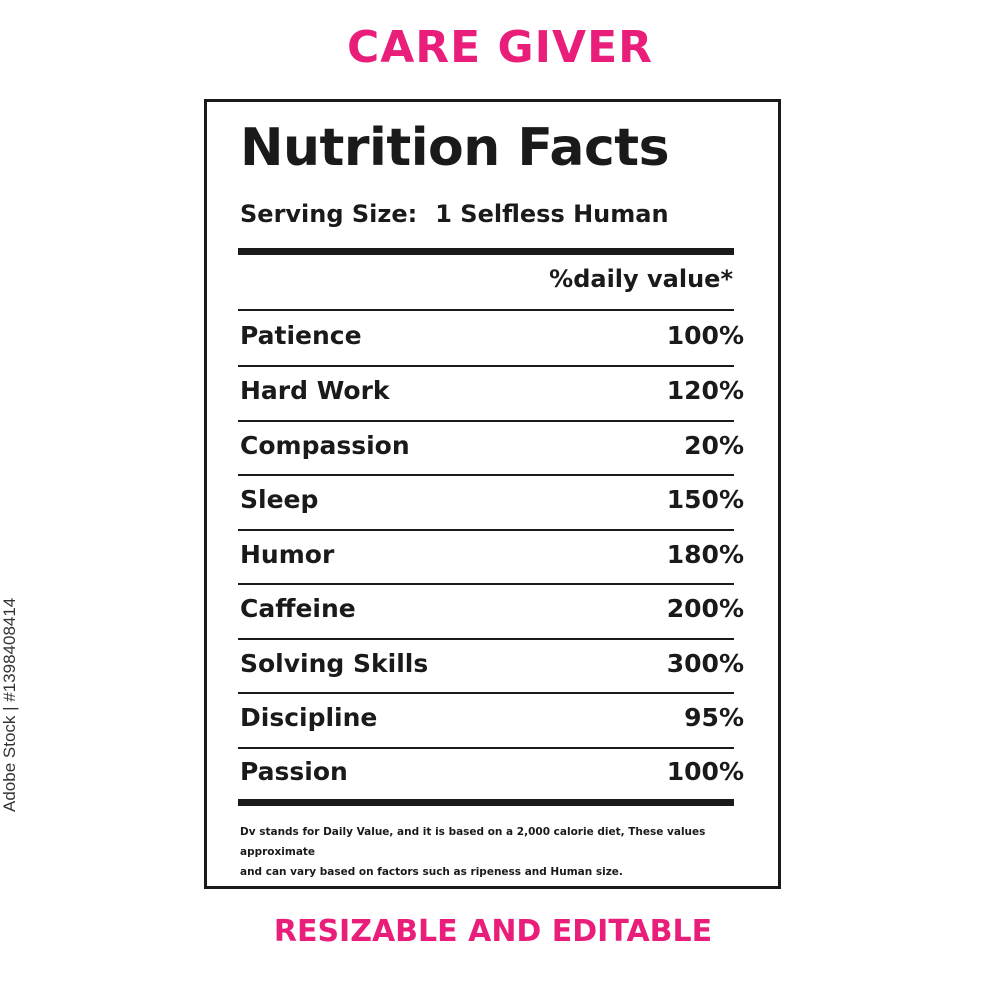 This screenshot has height=1000, width=1000. Describe the element at coordinates (298, 608) in the screenshot. I see `nutrient-name: Caffeine` at that location.